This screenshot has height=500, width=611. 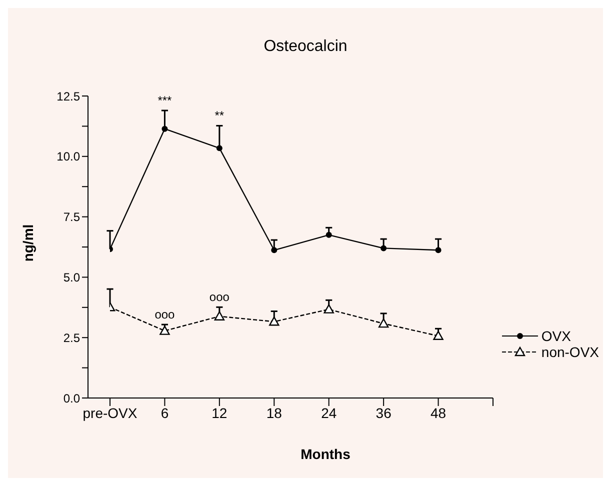 I want to click on annotation: ***, so click(x=165, y=100).